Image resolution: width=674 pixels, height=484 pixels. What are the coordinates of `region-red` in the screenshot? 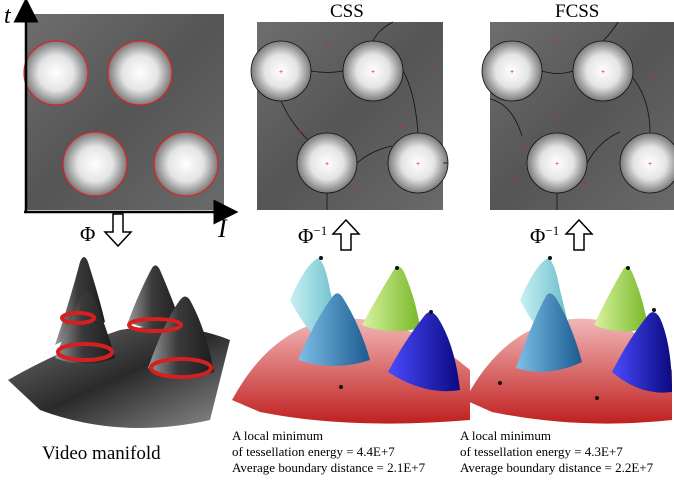 It's located at (568, 371).